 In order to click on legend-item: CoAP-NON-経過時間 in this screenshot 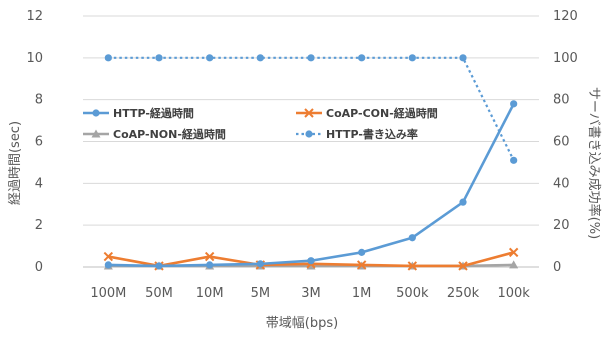, I will do `click(154, 134)`.